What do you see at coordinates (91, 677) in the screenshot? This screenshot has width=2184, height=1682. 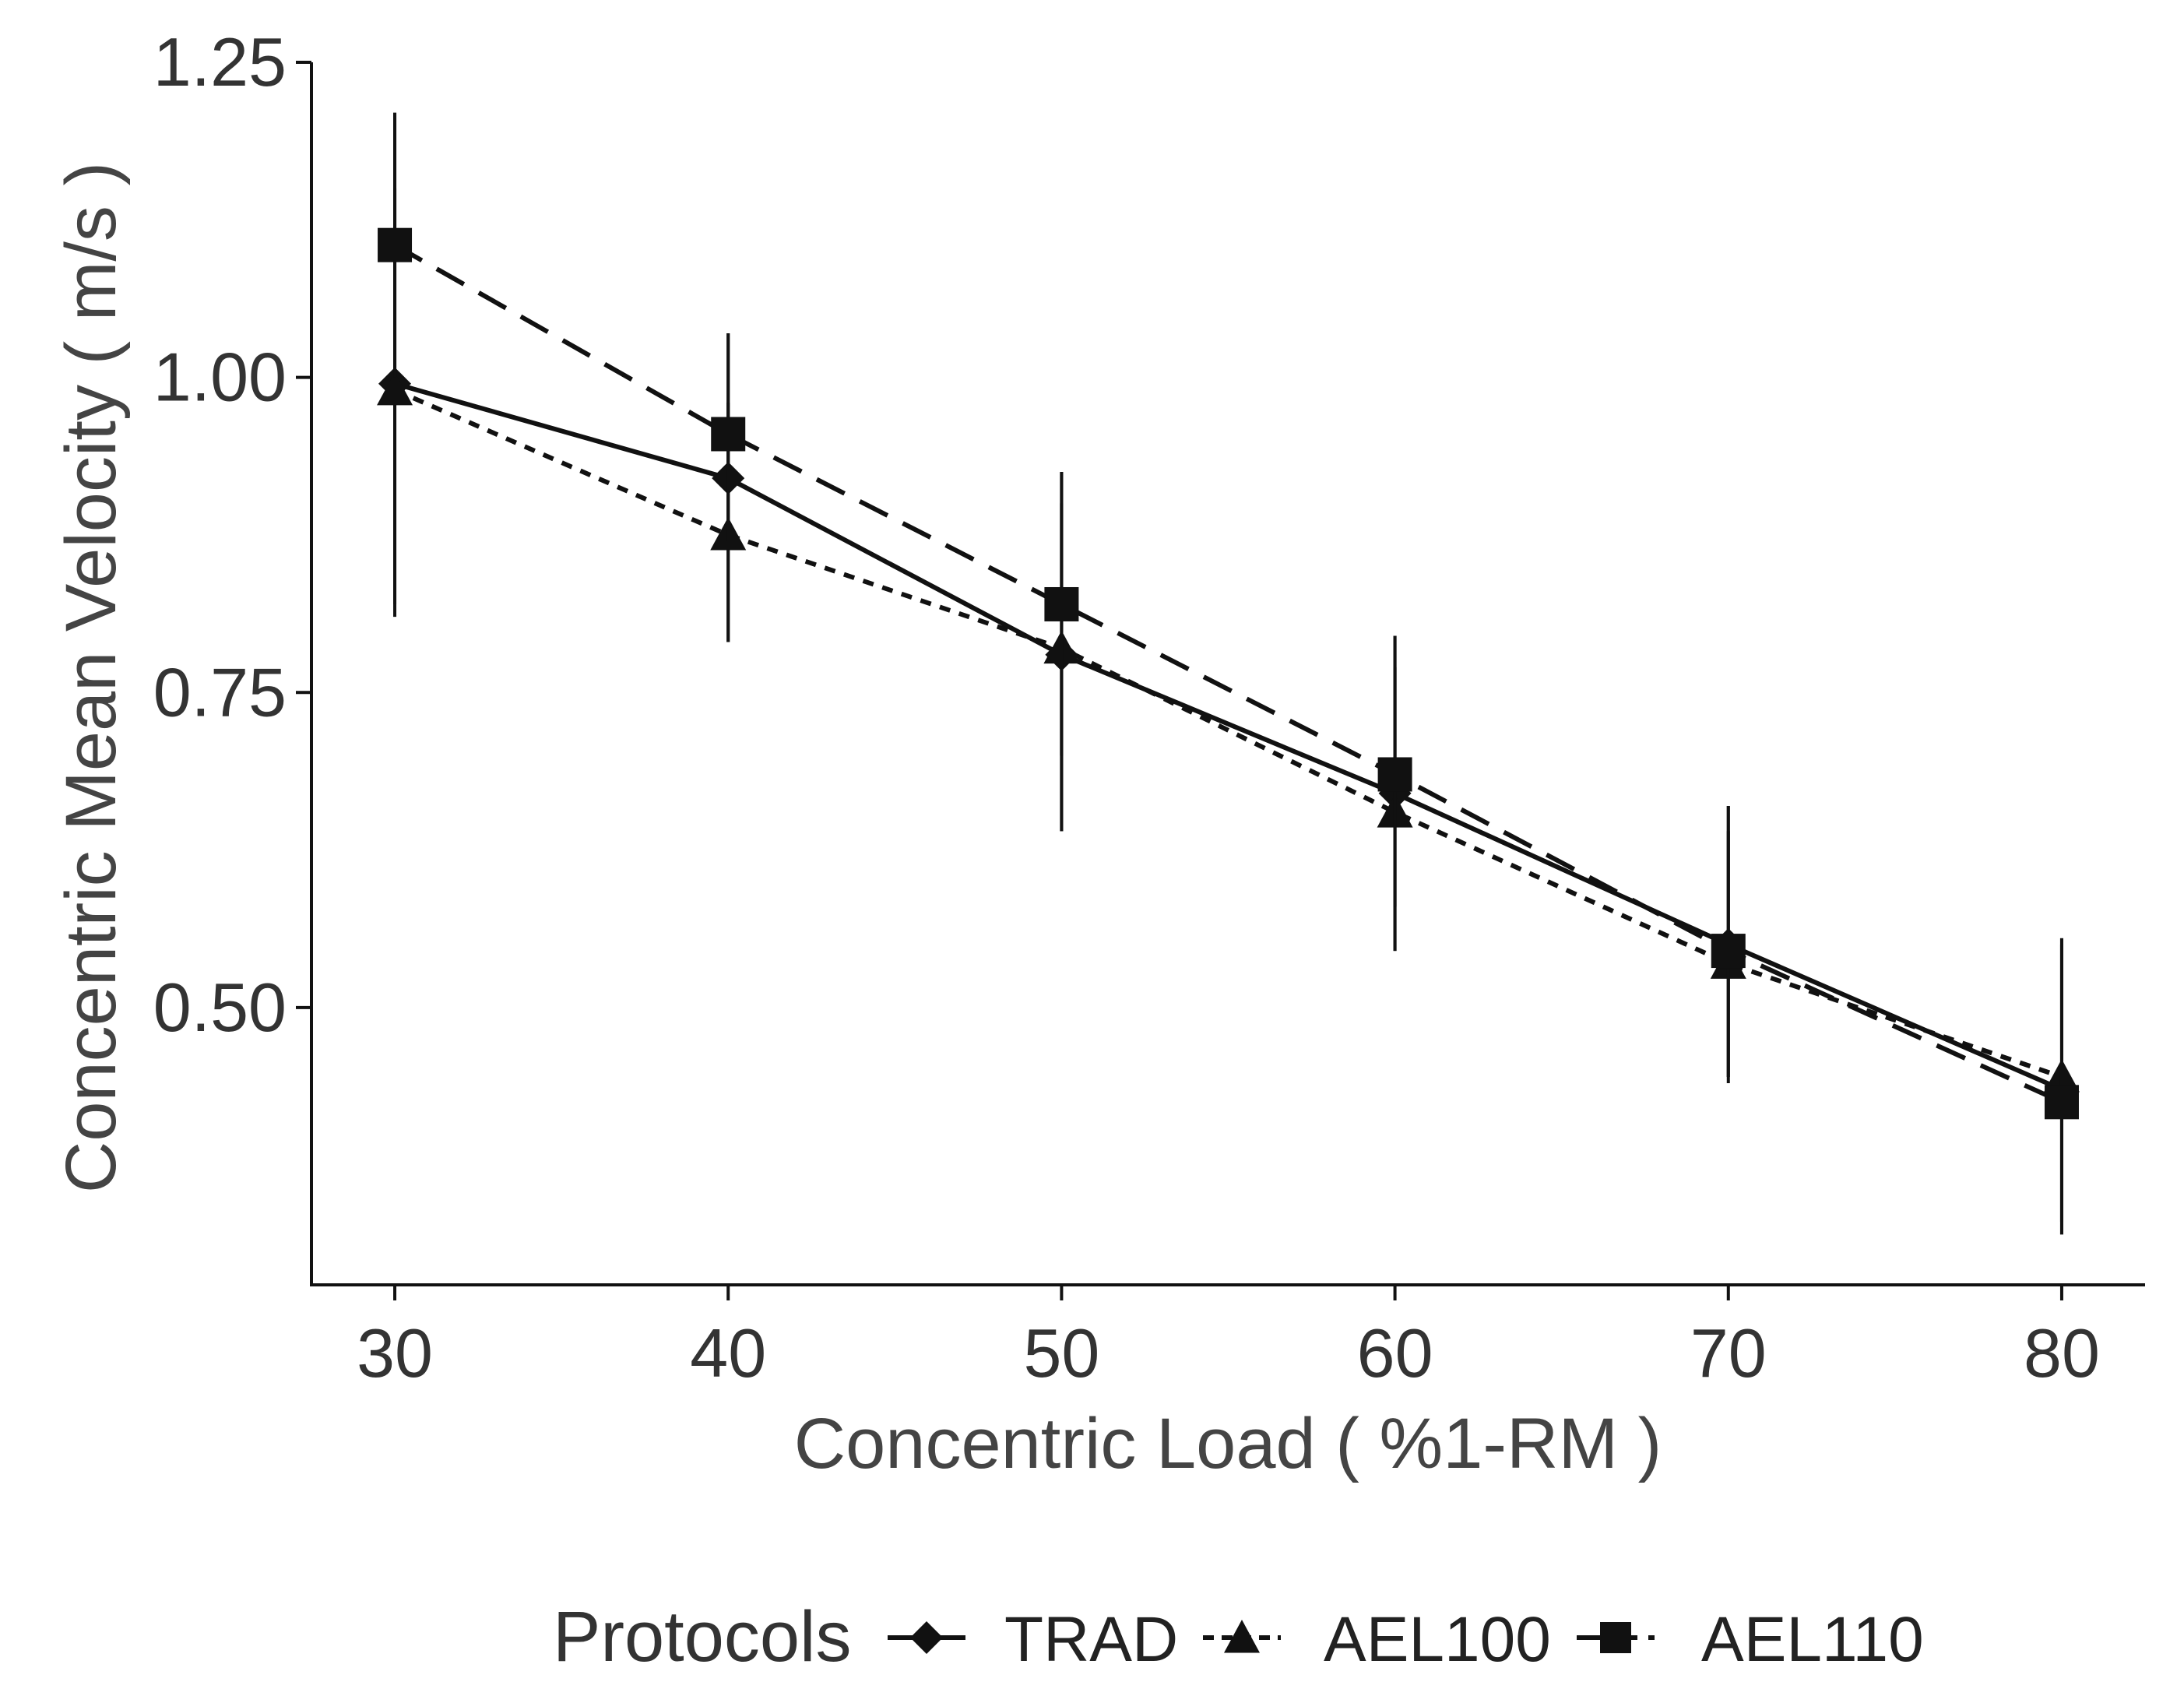 I see `y-axis-title: Concentric Mean Velocity ( m/s )` at bounding box center [91, 677].